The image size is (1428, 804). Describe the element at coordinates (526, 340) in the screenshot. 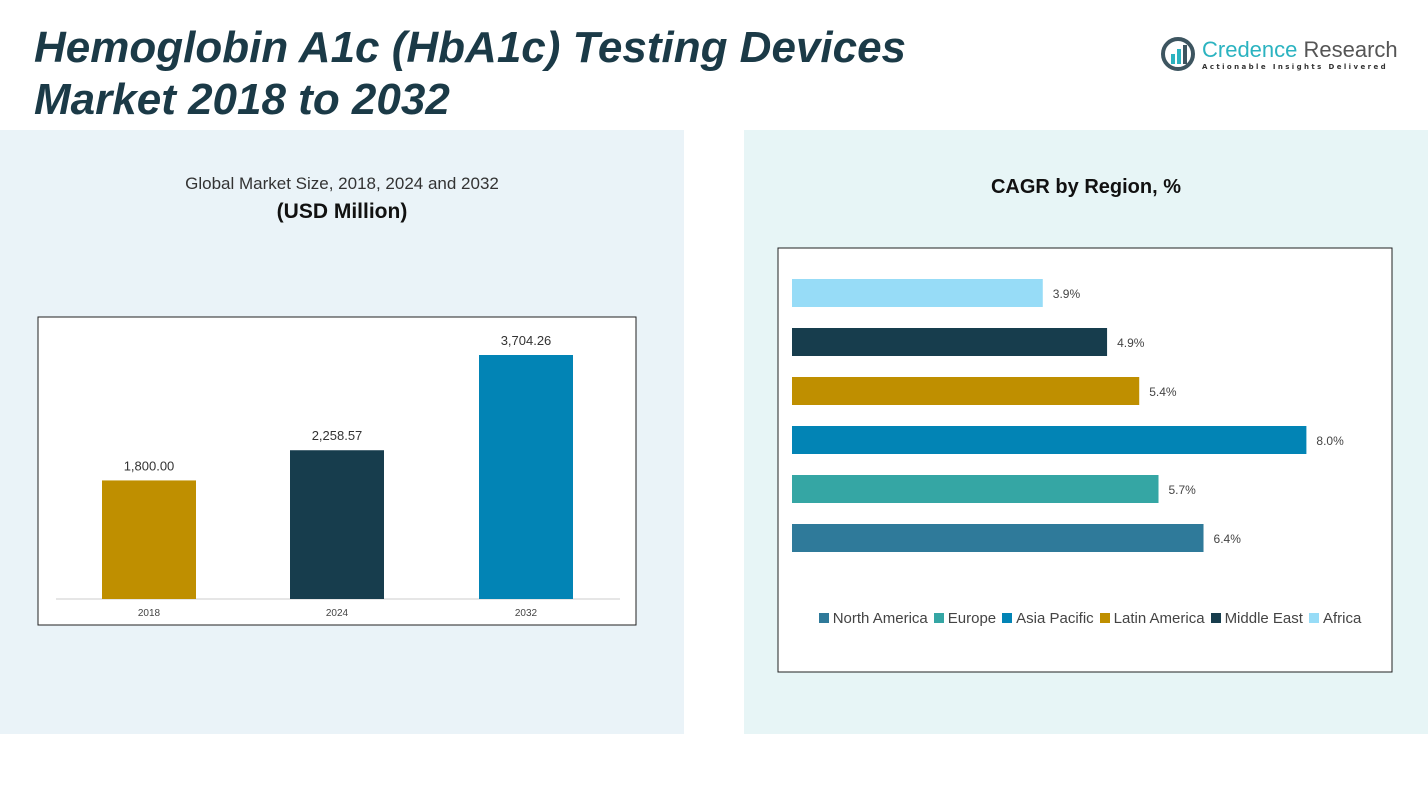

I see `data-label: 3,704.26` at that location.